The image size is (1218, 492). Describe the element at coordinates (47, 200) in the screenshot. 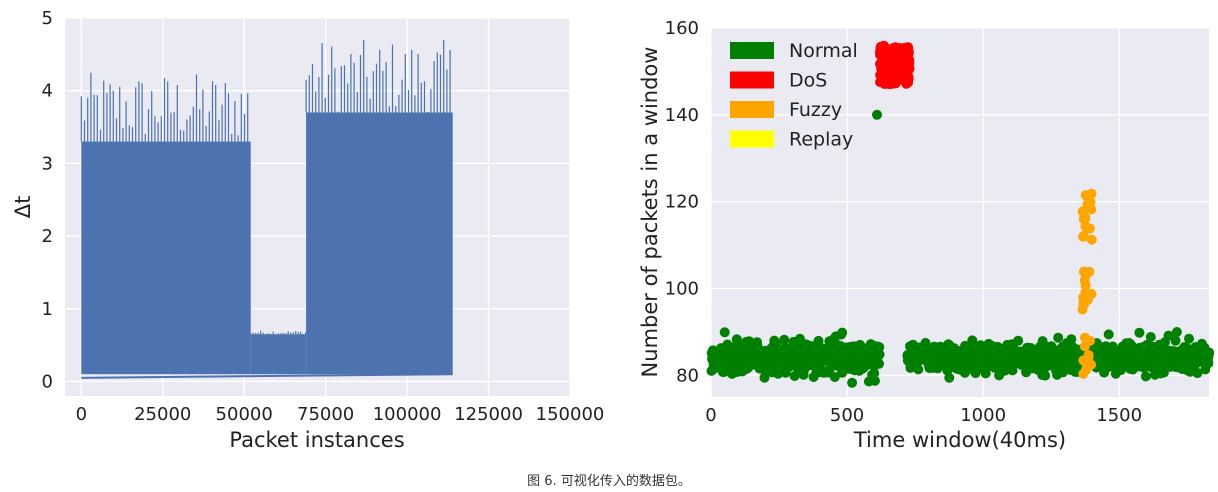

I see `left-y-ticks: 0 1 2 3 4 5` at that location.